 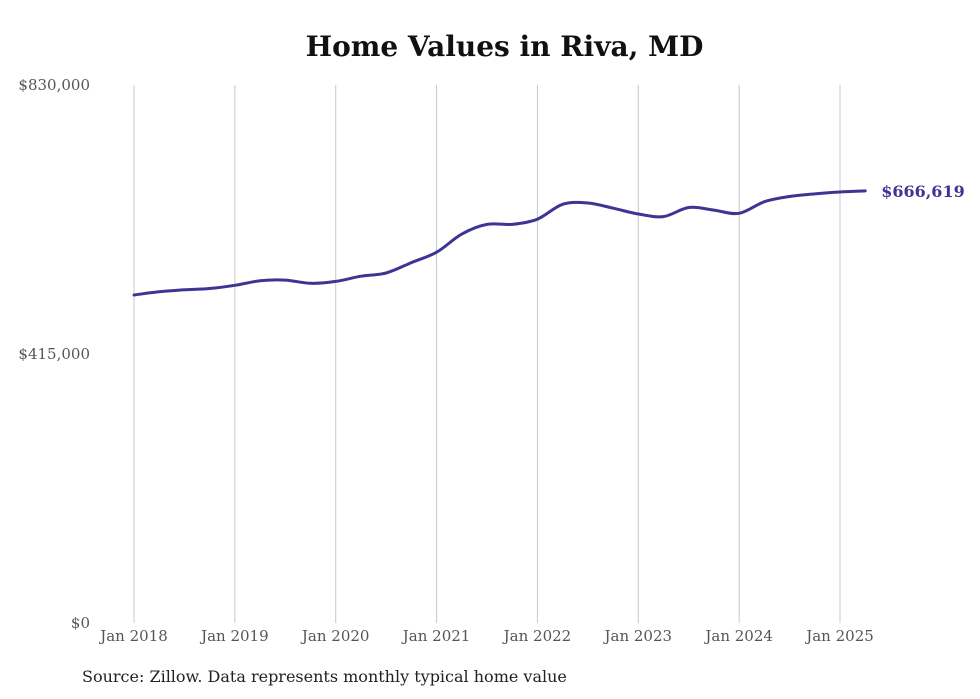 I want to click on x-tick-label: Jan 2023, so click(x=638, y=636).